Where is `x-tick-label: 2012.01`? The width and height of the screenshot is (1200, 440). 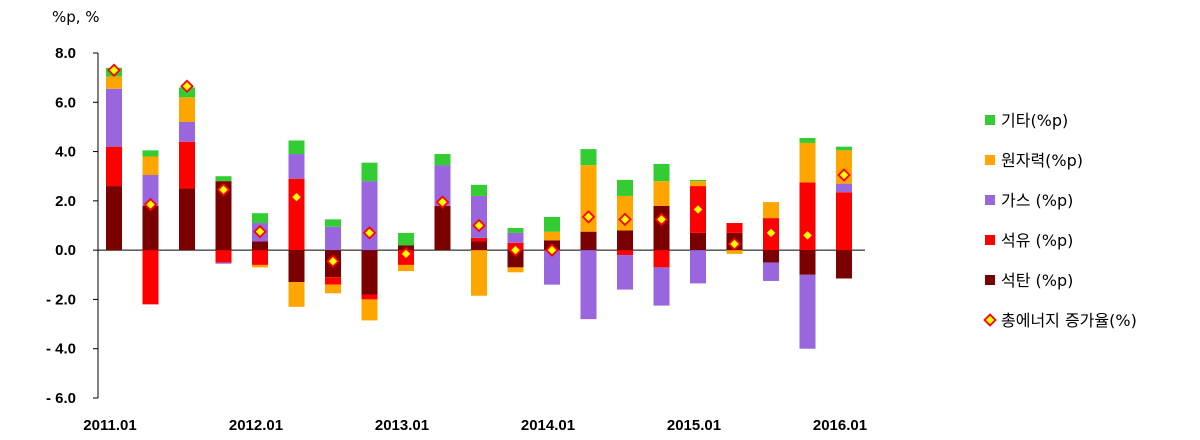 x-tick-label: 2012.01 is located at coordinates (256, 425).